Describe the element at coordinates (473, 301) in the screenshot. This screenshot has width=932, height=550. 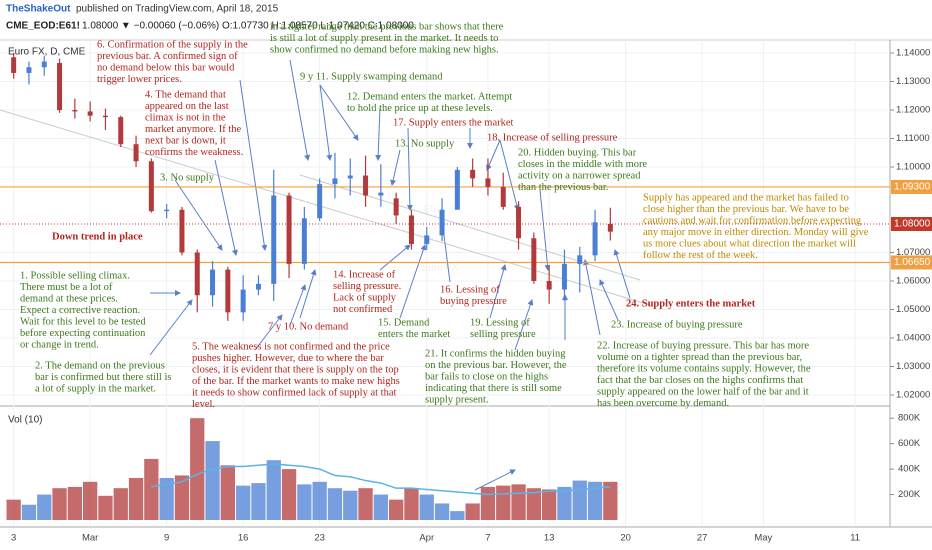
I see `annotation-text: buying pressure` at that location.